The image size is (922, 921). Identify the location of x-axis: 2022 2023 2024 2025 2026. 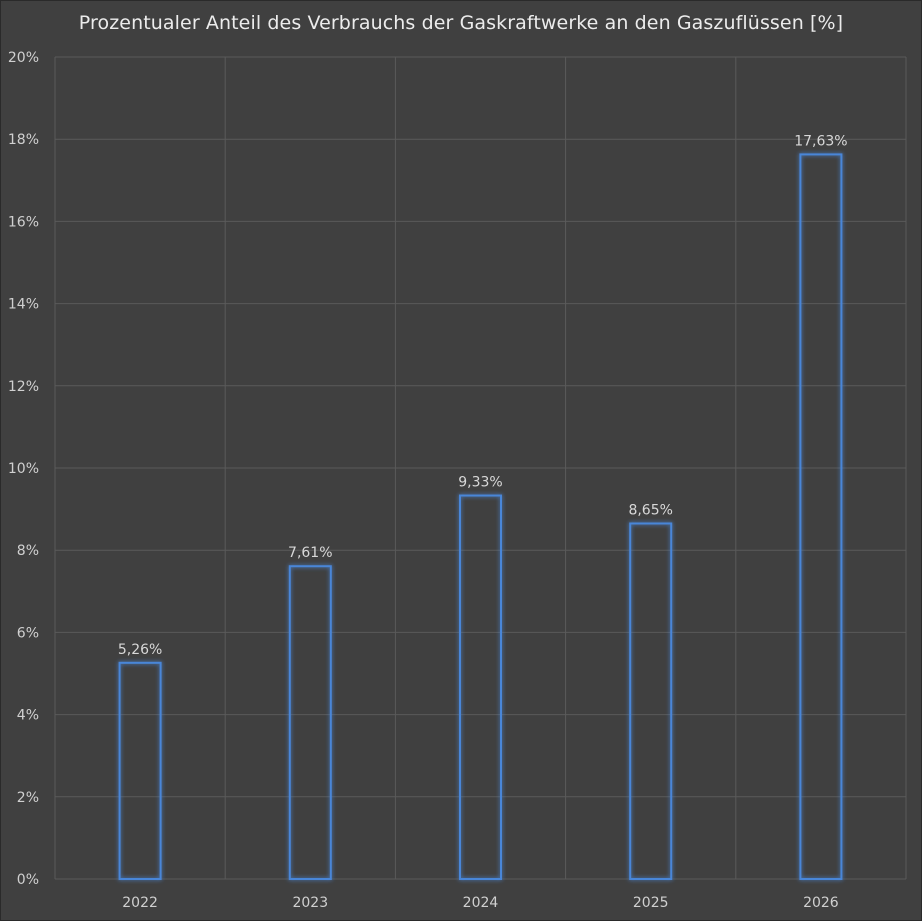
(480, 903).